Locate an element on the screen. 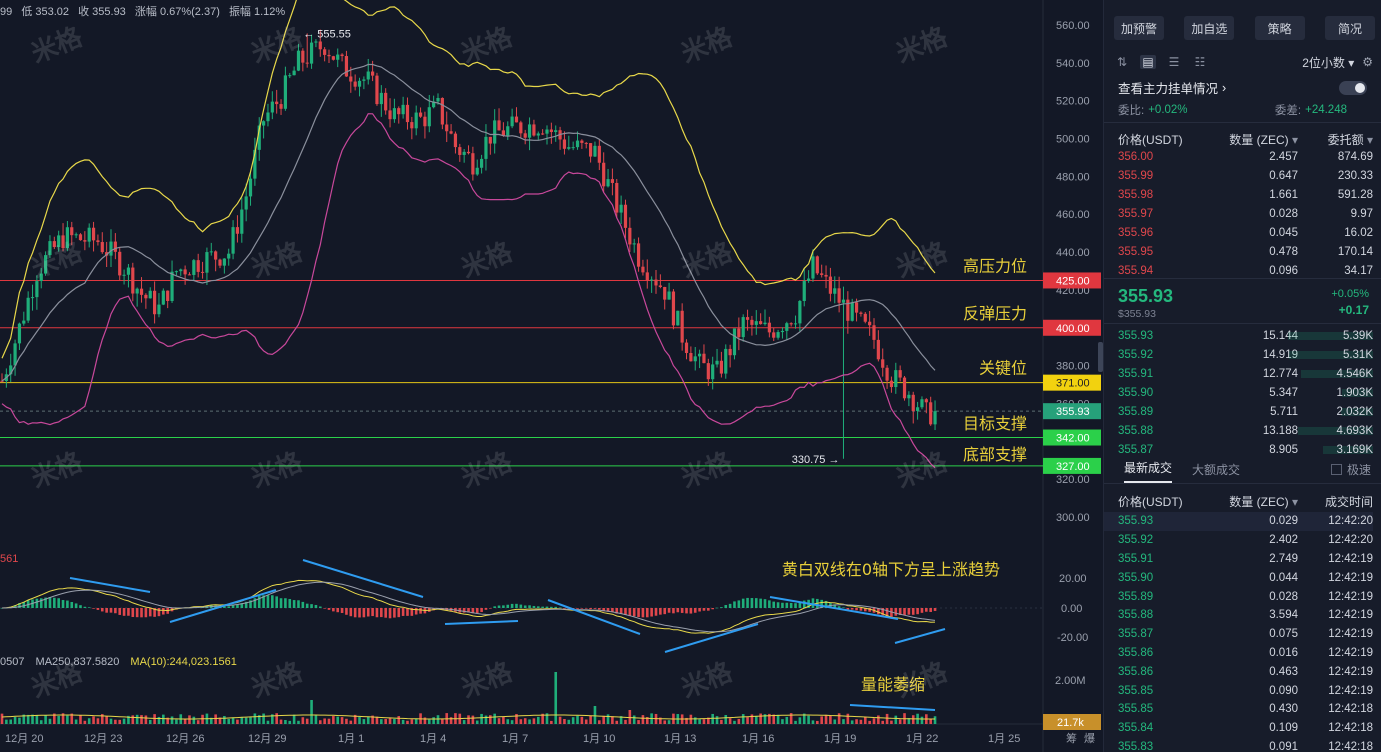  trade-row: 355.91 2.749 12:42:19 is located at coordinates (1245, 559).